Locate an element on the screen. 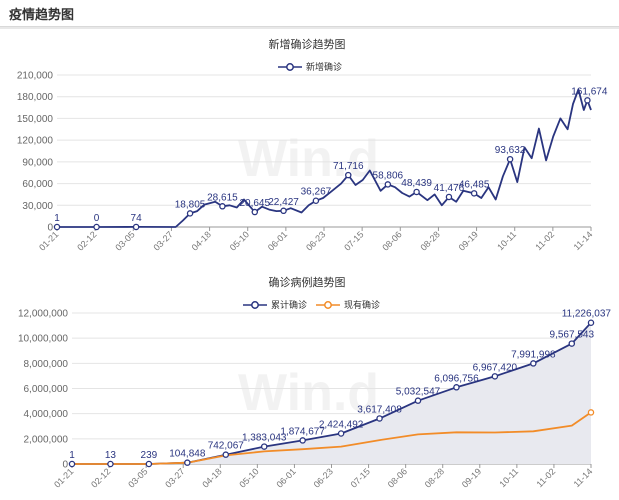 The height and width of the screenshot is (500, 619). chart2-x-tick-label: 11-02 is located at coordinates (545, 477).